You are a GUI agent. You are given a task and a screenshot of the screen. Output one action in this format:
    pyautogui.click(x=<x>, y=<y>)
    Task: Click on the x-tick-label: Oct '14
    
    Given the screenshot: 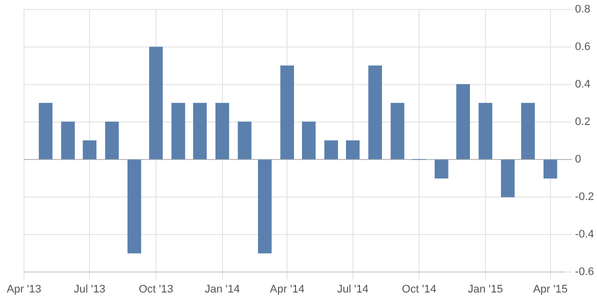 What is the action you would take?
    pyautogui.click(x=419, y=289)
    